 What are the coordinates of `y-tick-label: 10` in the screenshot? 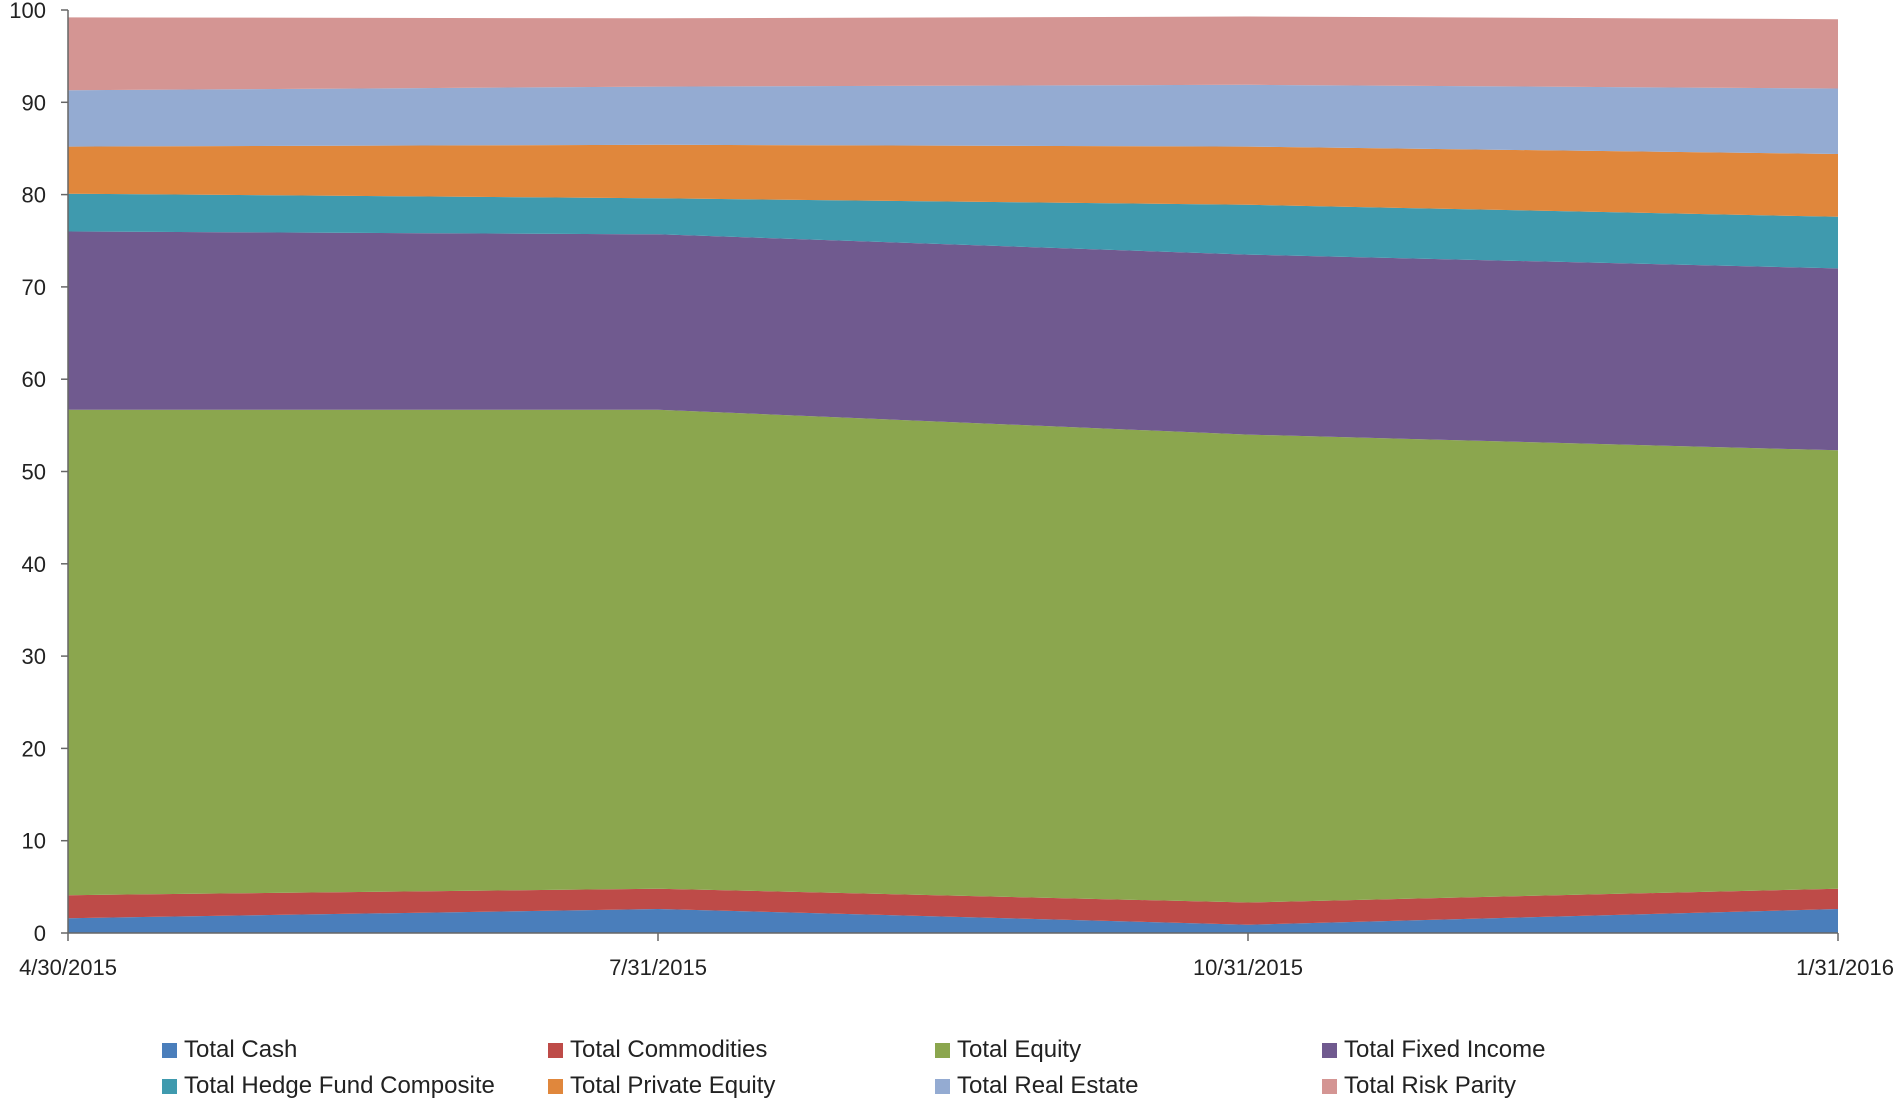 It's located at (34, 841).